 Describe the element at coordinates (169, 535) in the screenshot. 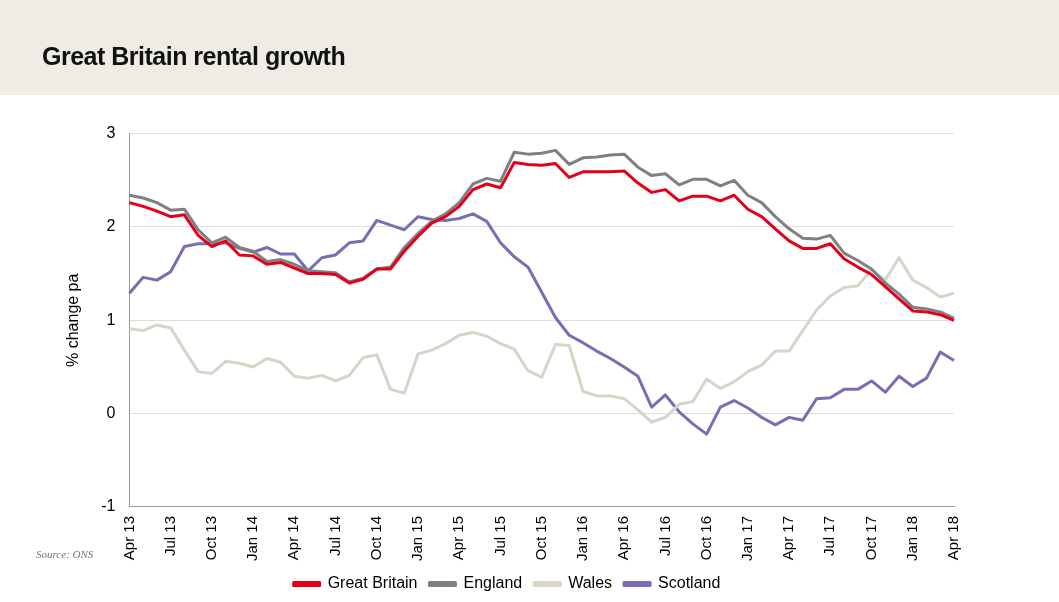

I see `x-tick-label: Jul 13` at that location.